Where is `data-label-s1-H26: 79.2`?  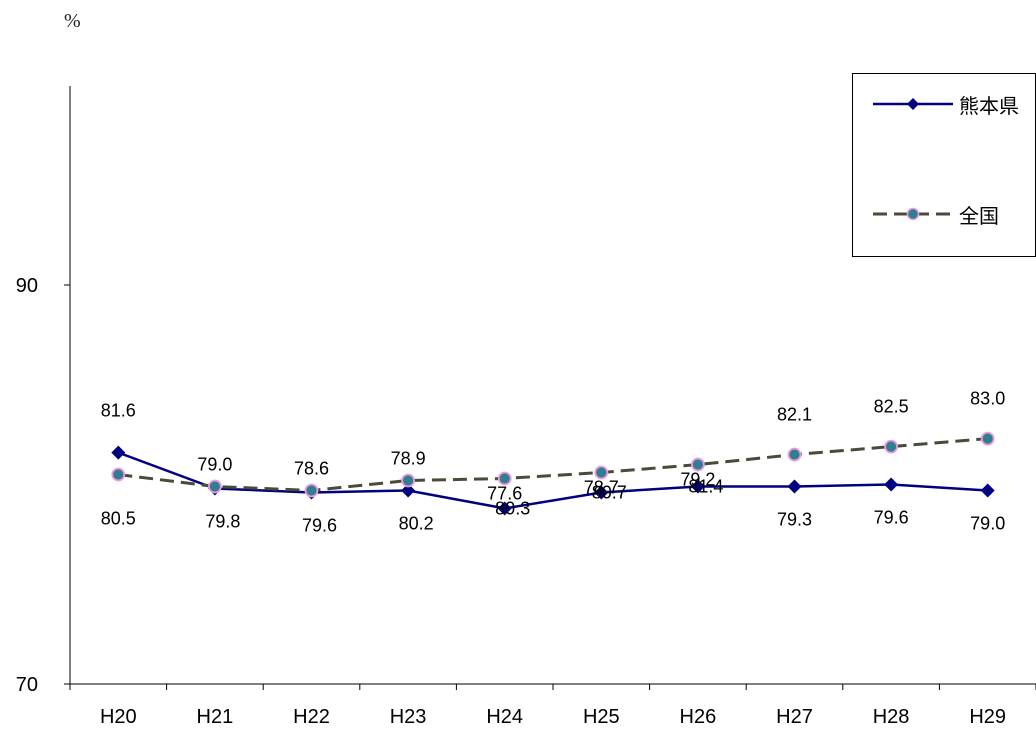
data-label-s1-H26: 79.2 is located at coordinates (697, 480).